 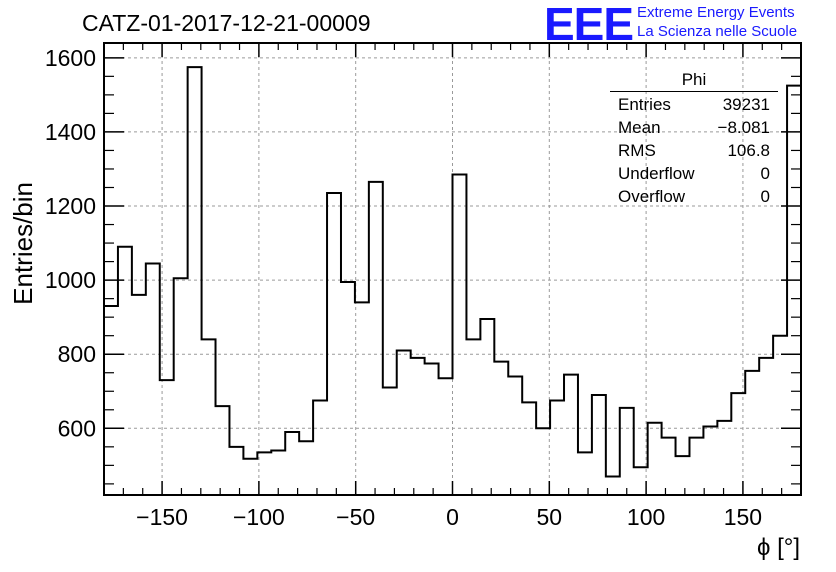 What do you see at coordinates (746, 104) in the screenshot?
I see `stats-value: 39231` at bounding box center [746, 104].